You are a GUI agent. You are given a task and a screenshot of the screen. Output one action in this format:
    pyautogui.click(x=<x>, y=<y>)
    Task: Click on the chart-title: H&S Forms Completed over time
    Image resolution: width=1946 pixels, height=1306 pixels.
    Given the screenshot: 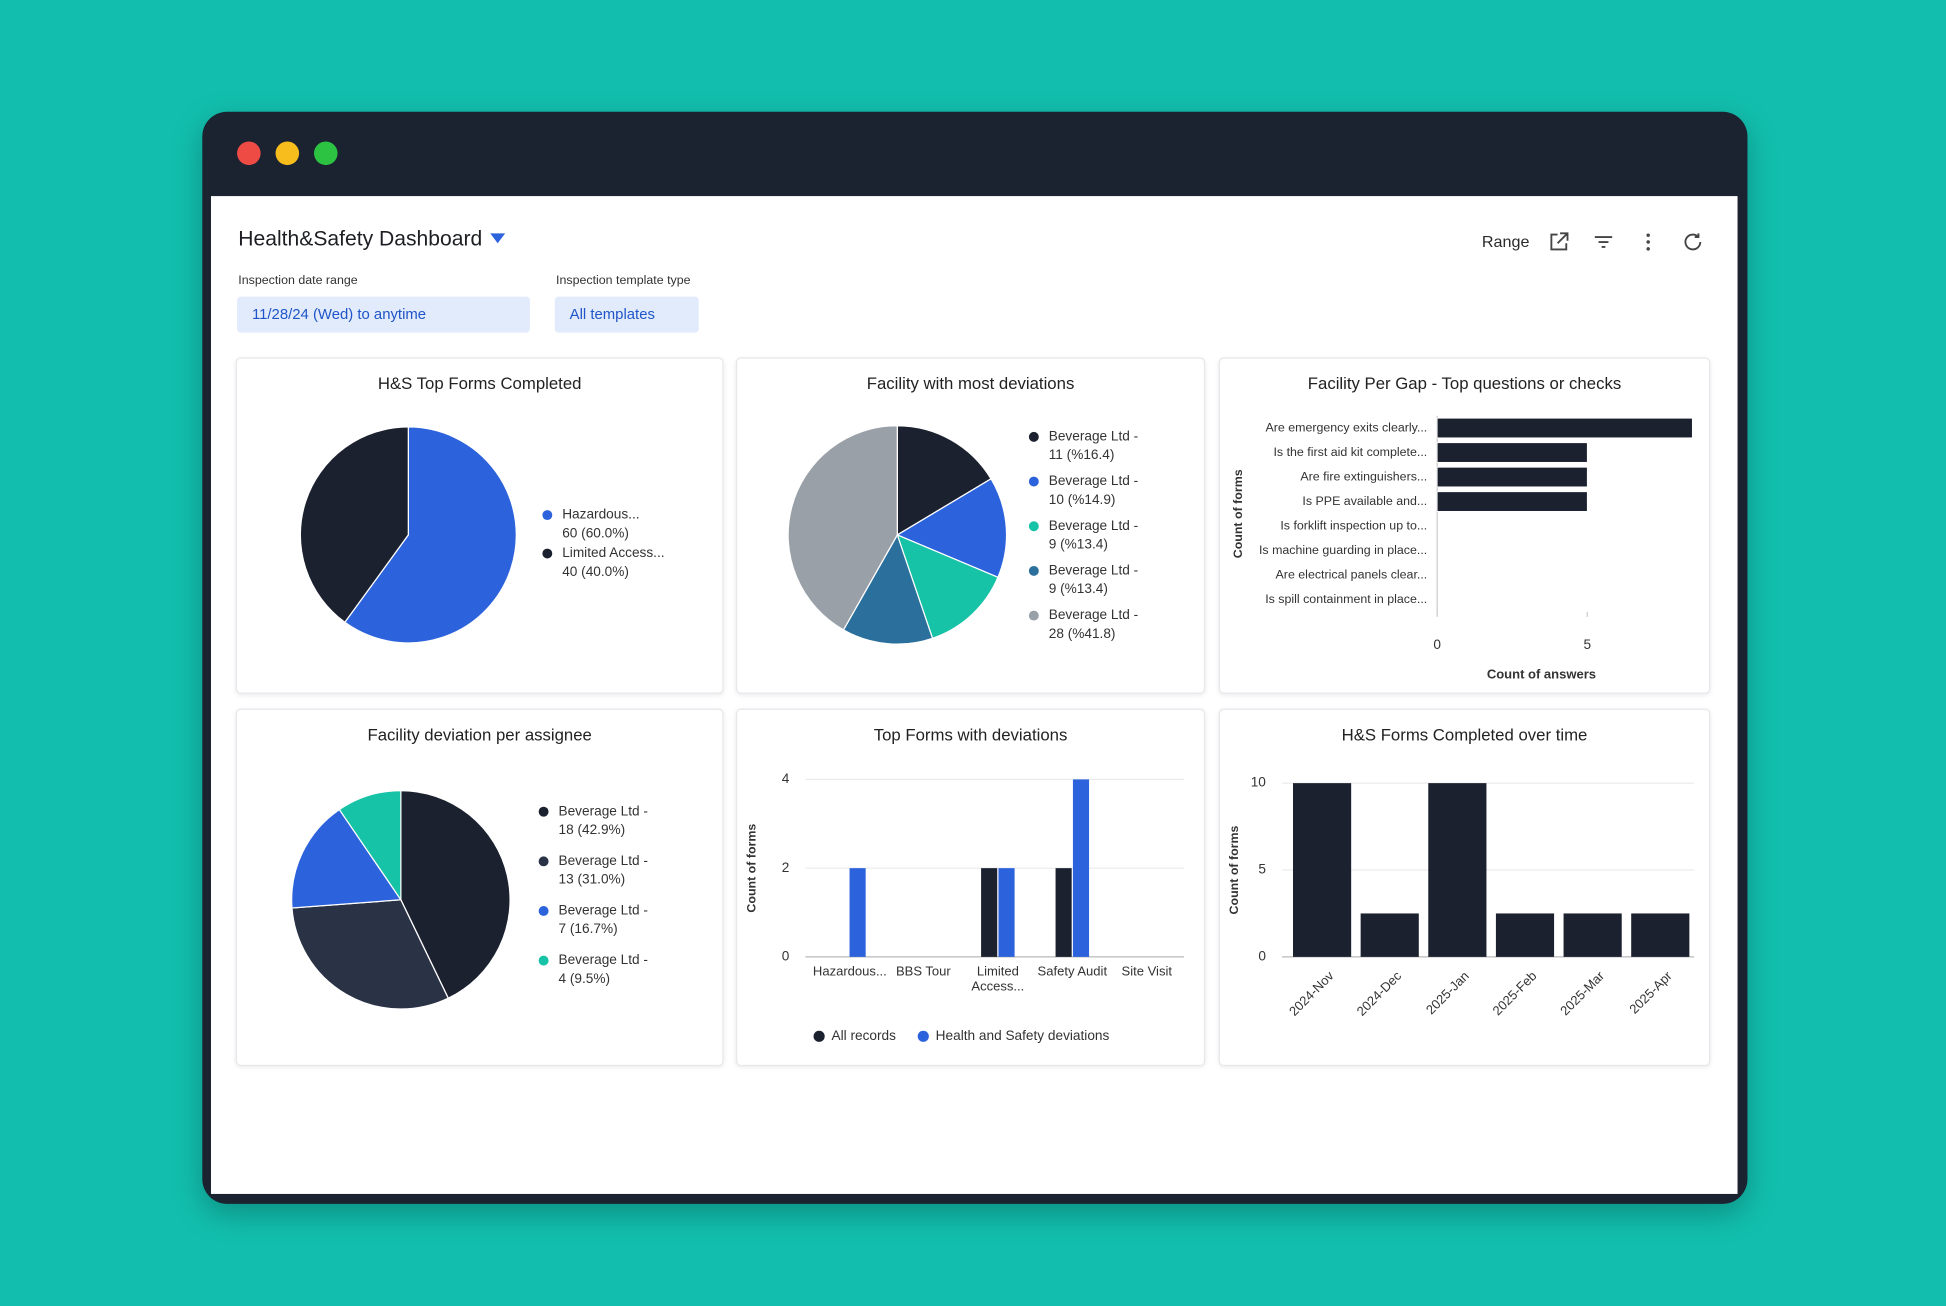 What is the action you would take?
    pyautogui.click(x=1465, y=734)
    